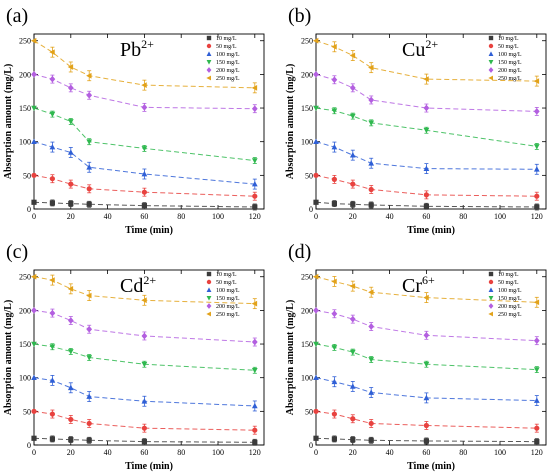  What do you see at coordinates (307, 41) in the screenshot?
I see `y-tick-label: 250` at bounding box center [307, 41].